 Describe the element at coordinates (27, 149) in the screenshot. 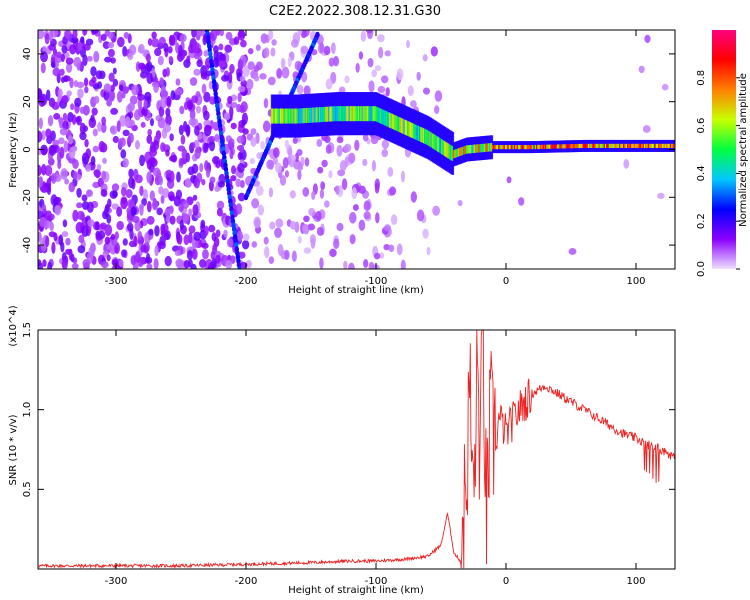

I see `spectrogram-ytick-label: 0` at that location.